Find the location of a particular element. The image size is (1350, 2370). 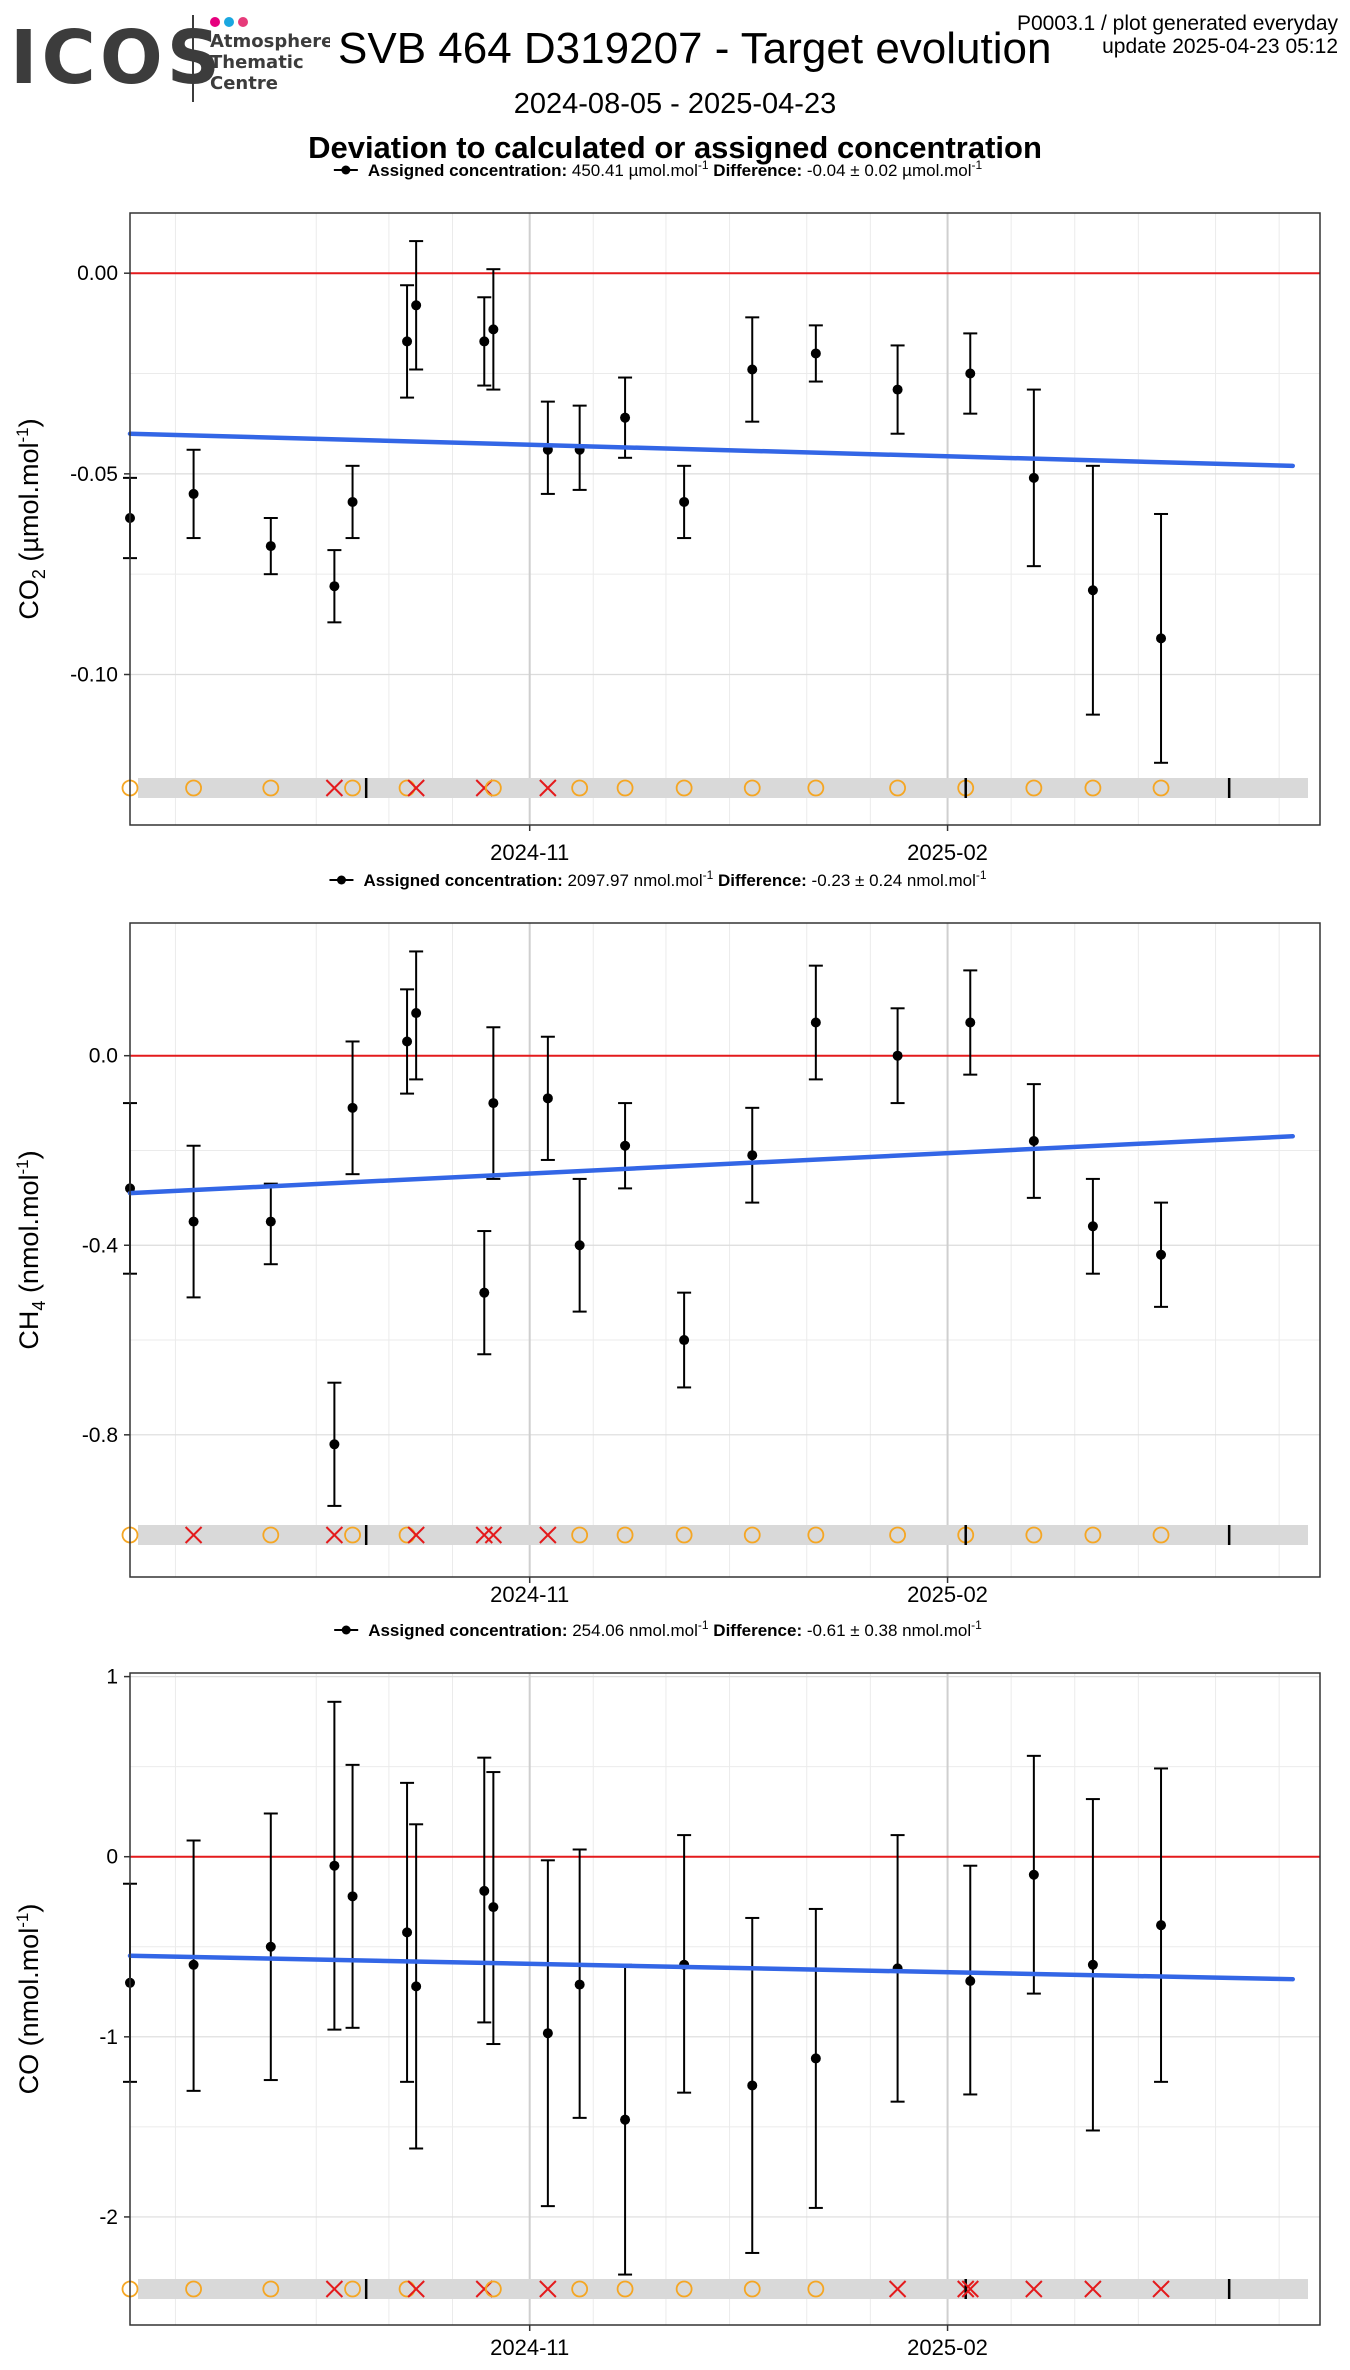

logo-subtitle-2: Thematic is located at coordinates (257, 62).